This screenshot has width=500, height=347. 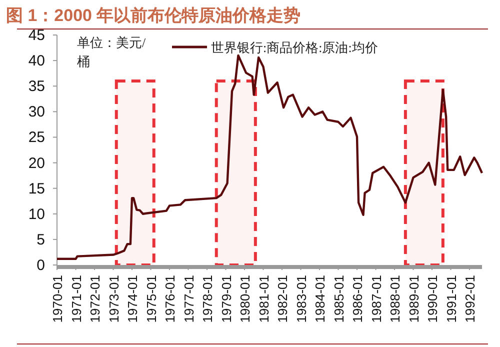 What do you see at coordinates (95, 299) in the screenshot?
I see `x-tick-label: 1972-01` at bounding box center [95, 299].